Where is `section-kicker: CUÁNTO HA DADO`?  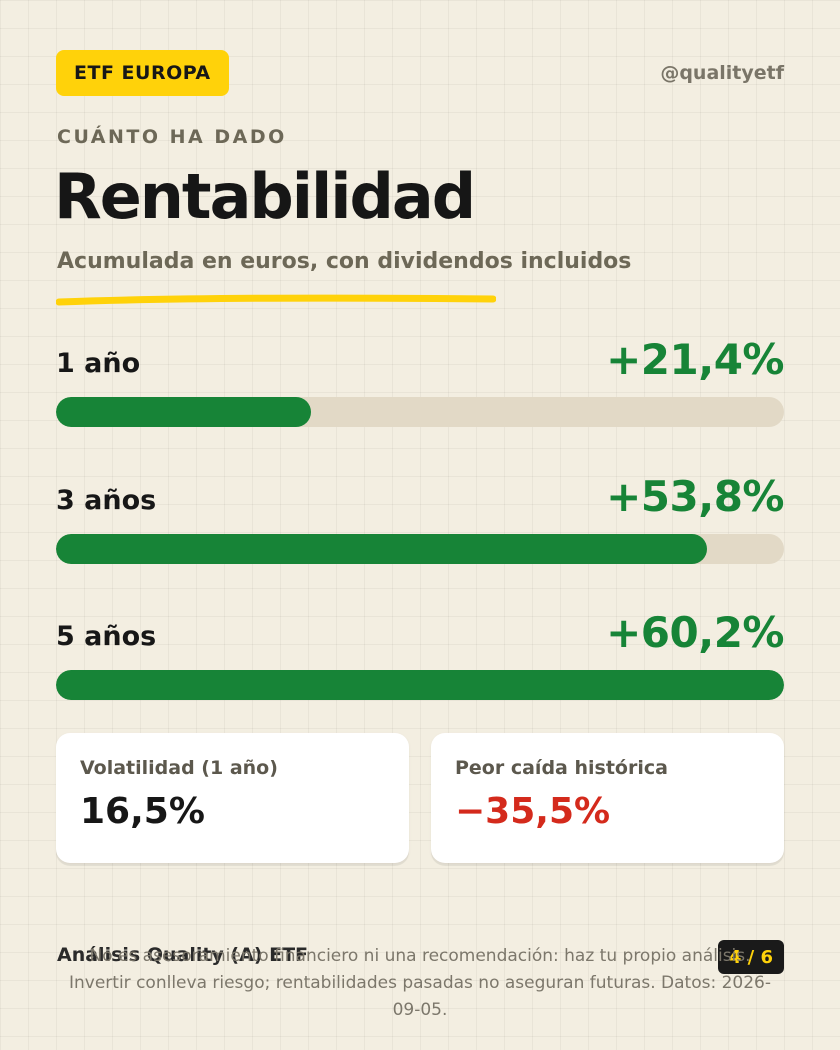 section-kicker: CUÁNTO HA DADO is located at coordinates (172, 137).